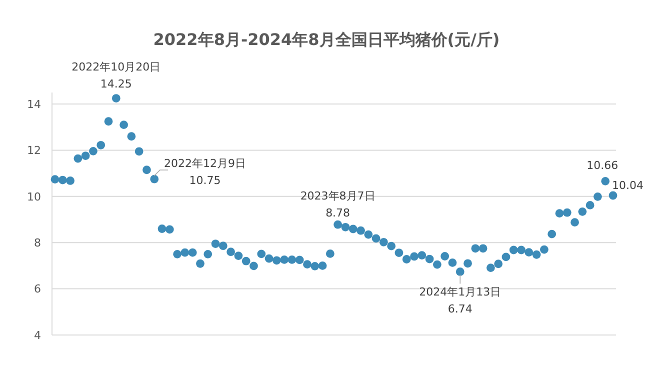 This screenshot has height=370, width=653. I want to click on annotation: 2022年10月20日 14.25, so click(116, 75).